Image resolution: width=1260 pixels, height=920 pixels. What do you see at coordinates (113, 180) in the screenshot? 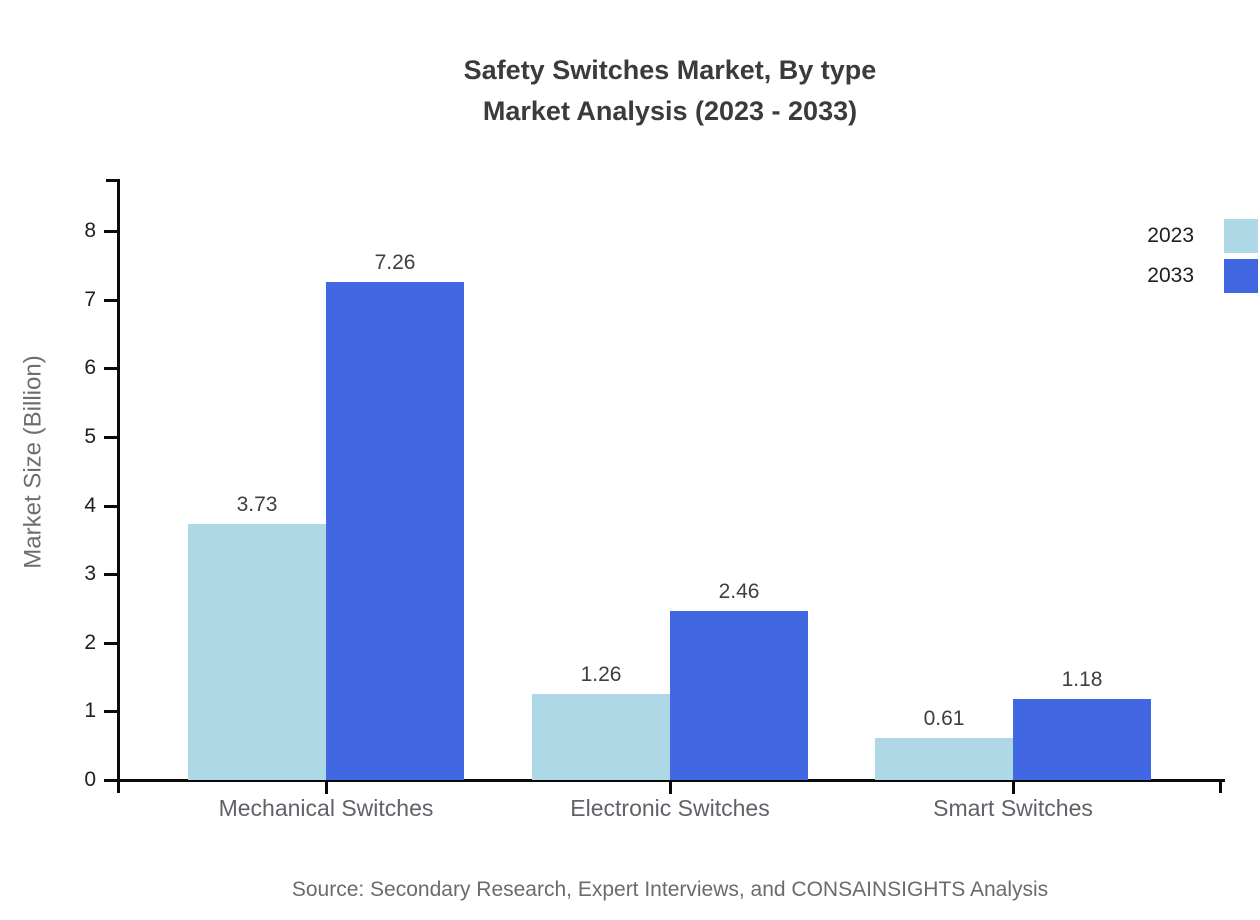
I see `y-axis-end-cap` at bounding box center [113, 180].